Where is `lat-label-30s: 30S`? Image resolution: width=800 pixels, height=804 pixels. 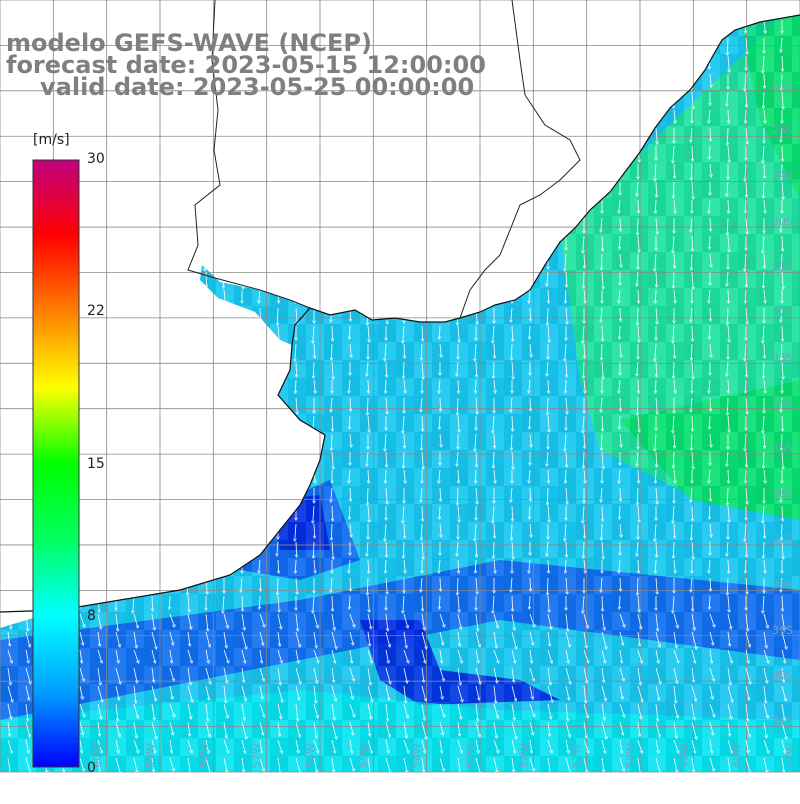
lat-label-30s: 30S is located at coordinates (782, 221).